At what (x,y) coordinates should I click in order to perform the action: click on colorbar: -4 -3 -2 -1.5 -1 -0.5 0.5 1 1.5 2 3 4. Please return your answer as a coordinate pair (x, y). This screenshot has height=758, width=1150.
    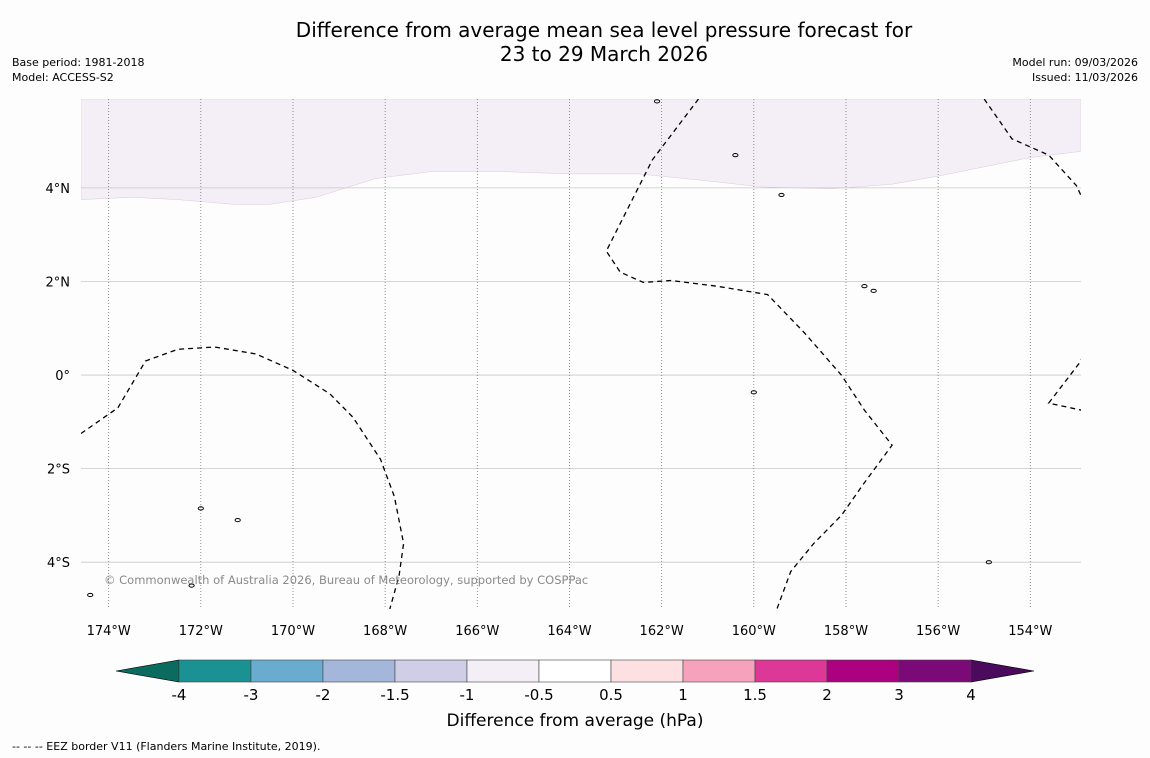
    Looking at the image, I should click on (575, 681).